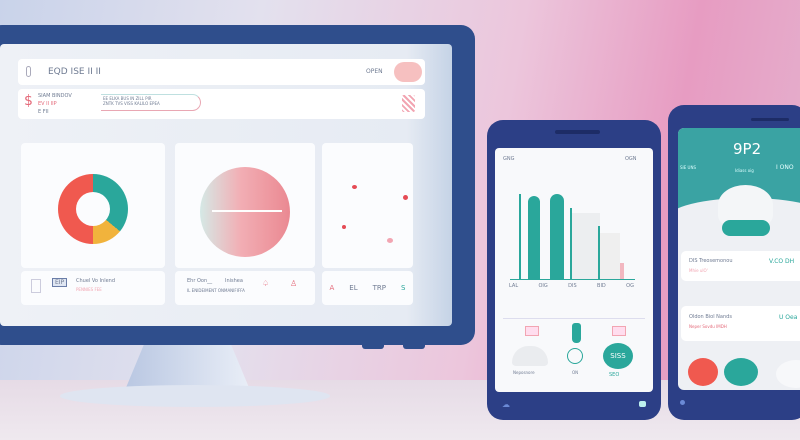 This screenshot has height=440, width=800. I want to click on globe-card, so click(245, 205).